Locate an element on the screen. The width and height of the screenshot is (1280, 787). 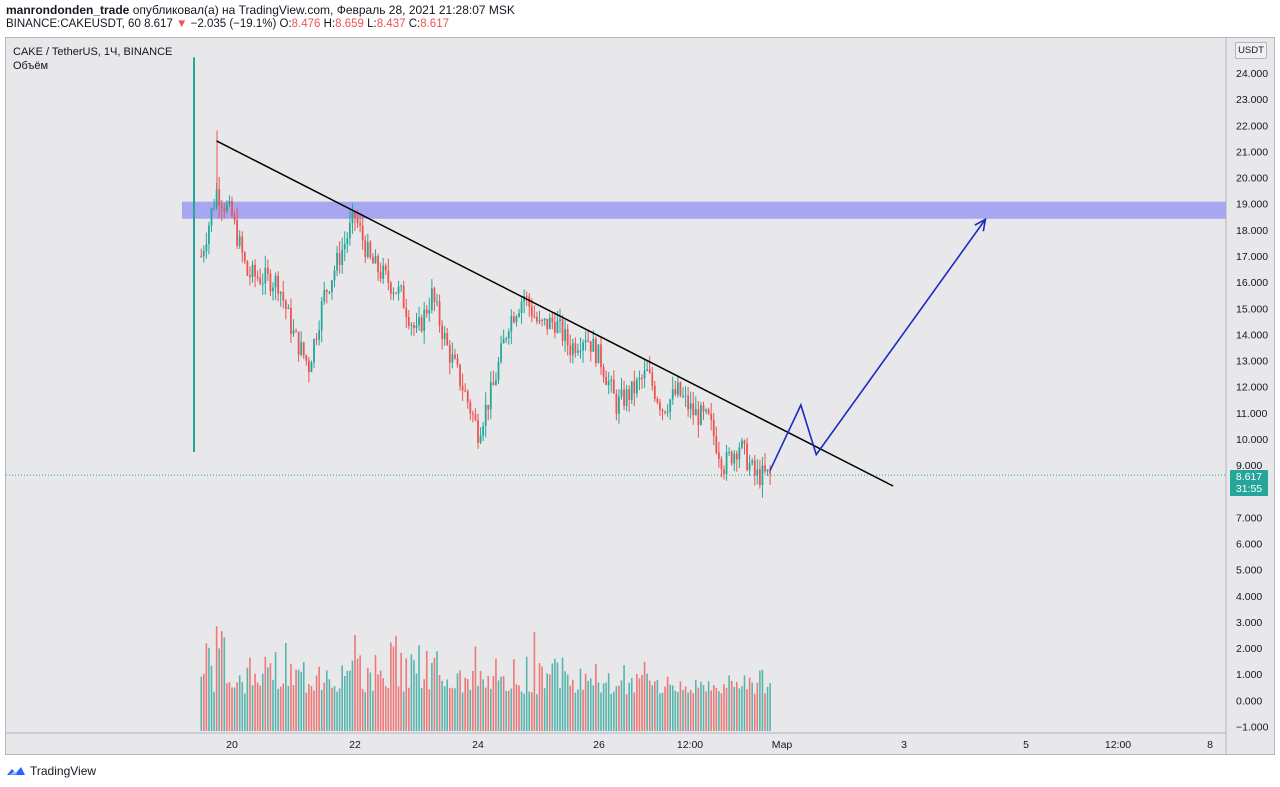
x-tick-label: 3 is located at coordinates (904, 745).